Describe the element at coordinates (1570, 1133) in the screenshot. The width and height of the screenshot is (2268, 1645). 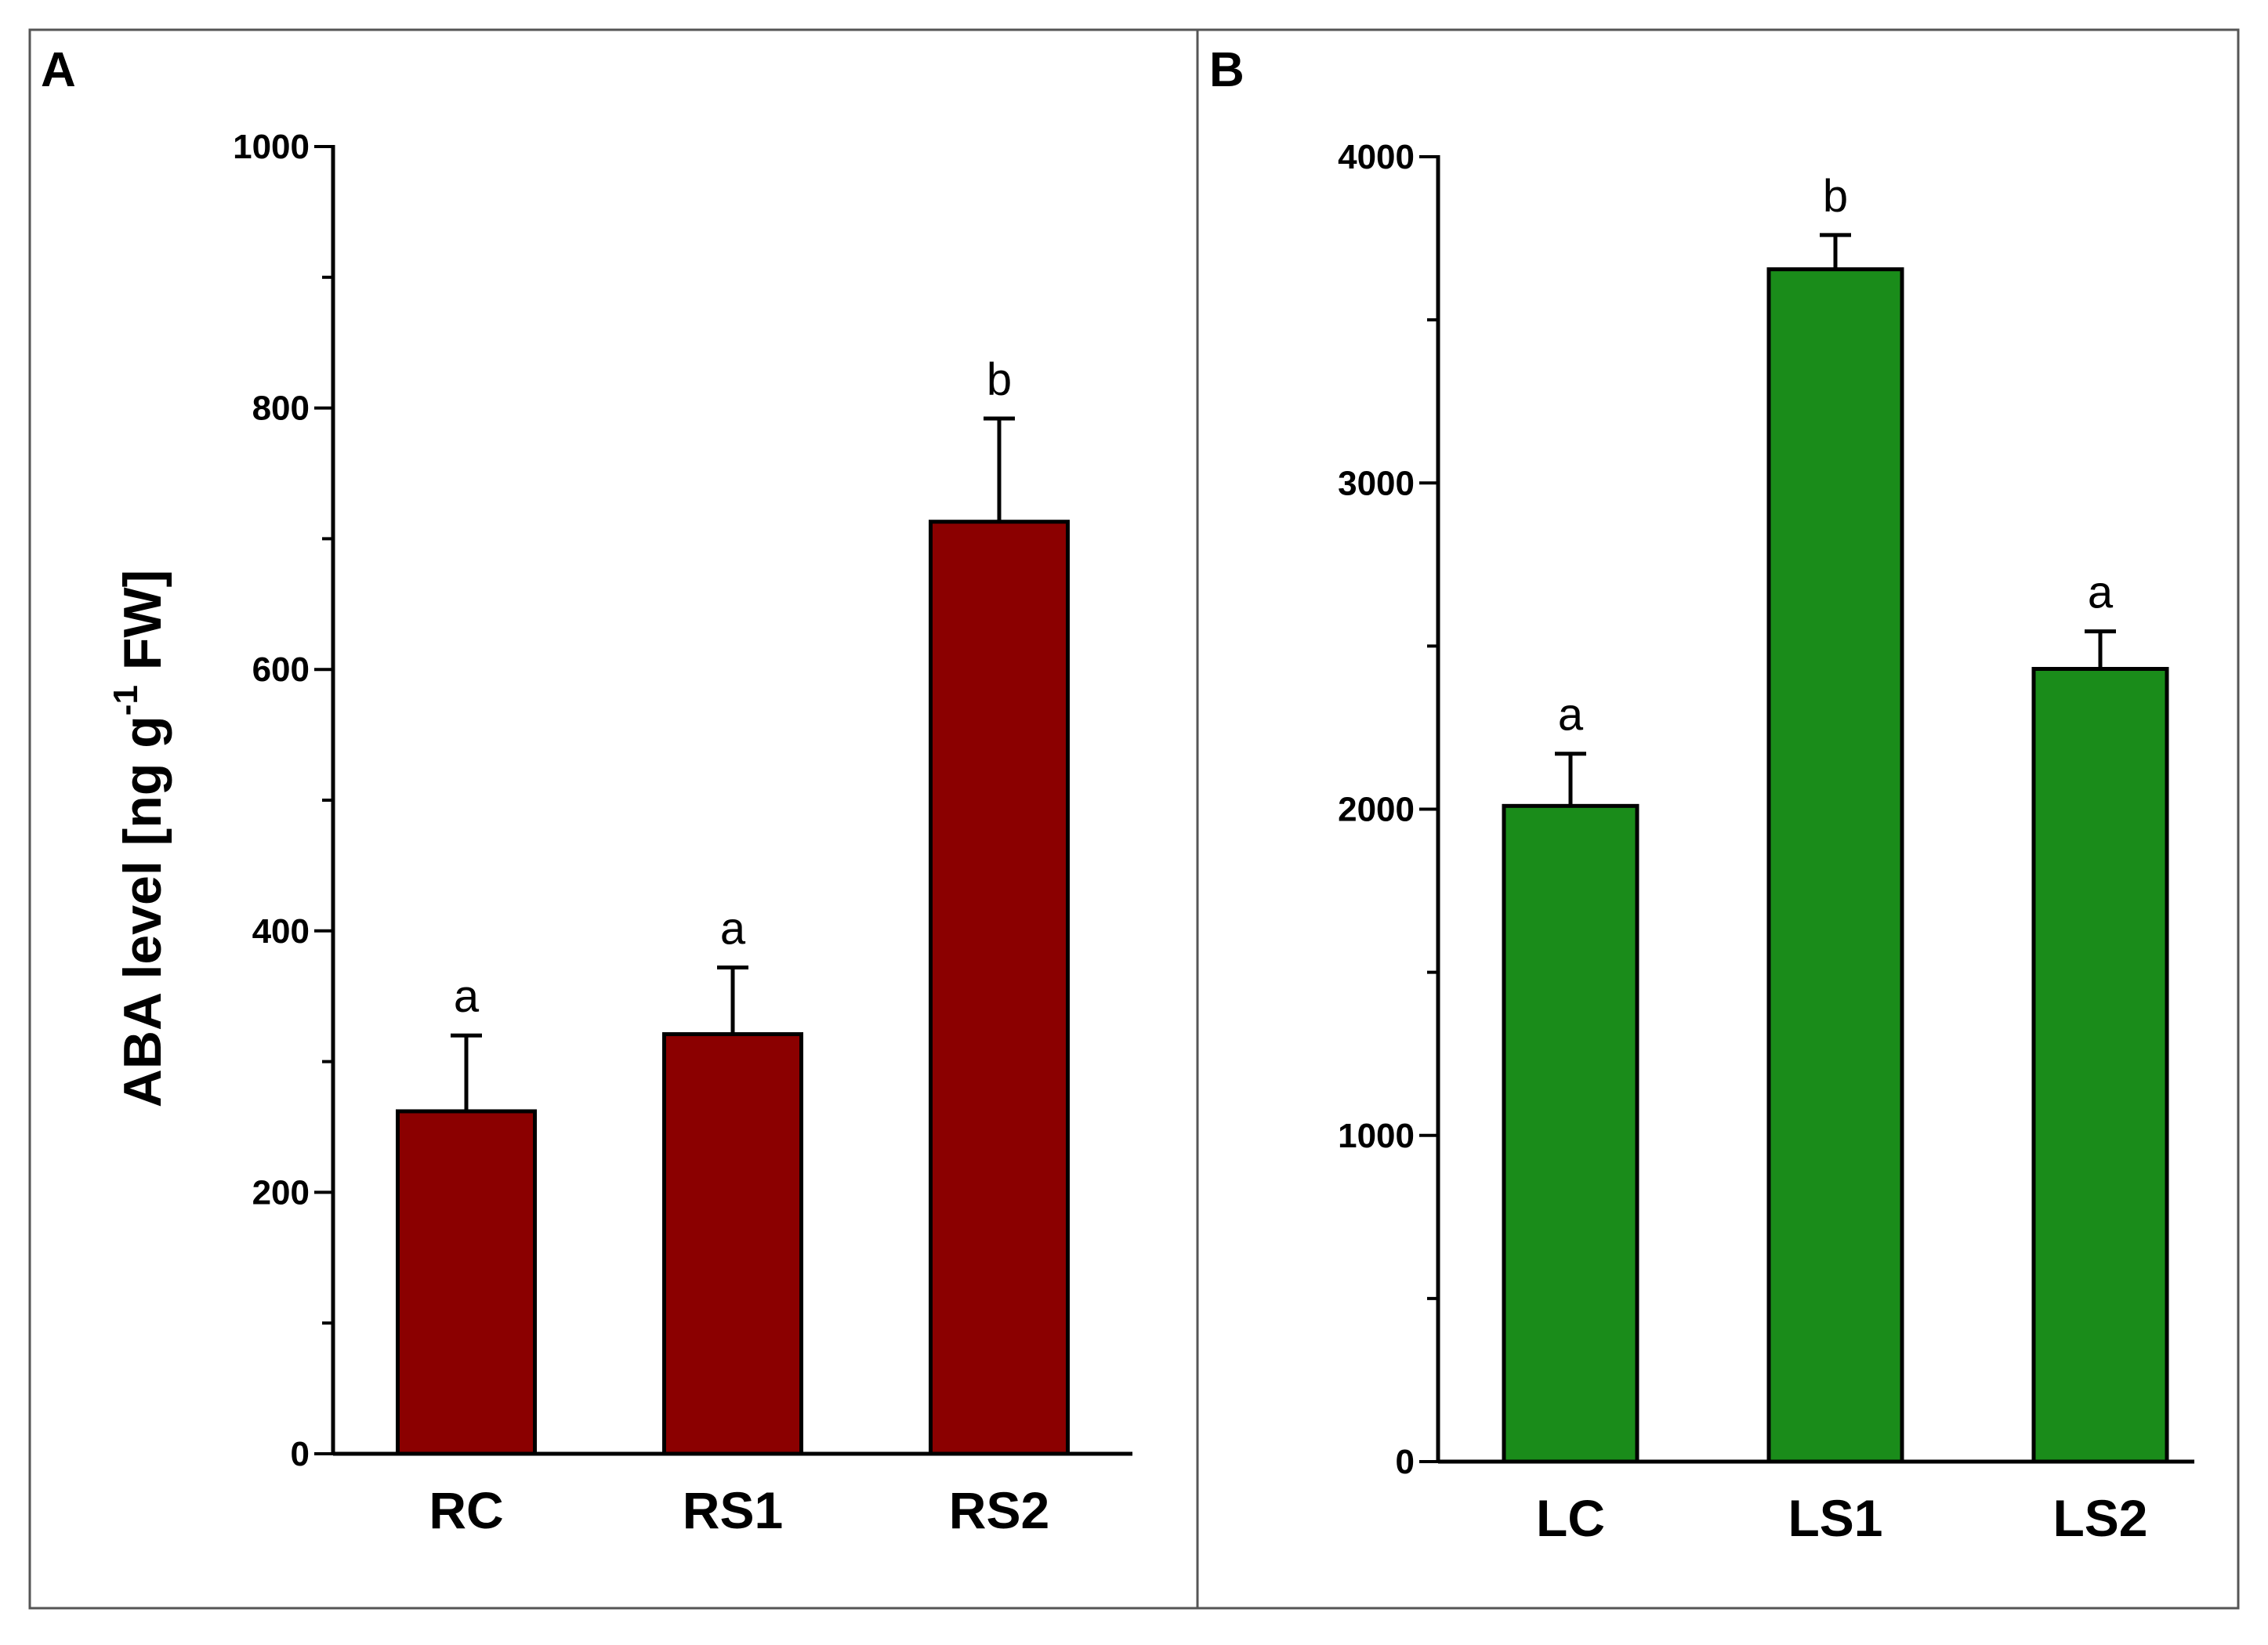
I see `panel-b-bar-lc` at that location.